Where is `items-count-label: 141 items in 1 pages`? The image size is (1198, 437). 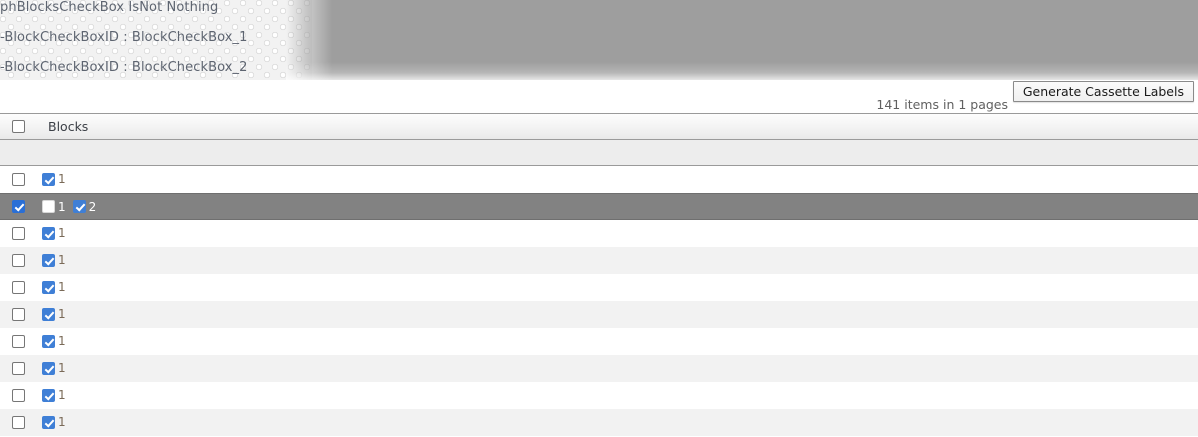 items-count-label: 141 items in 1 pages is located at coordinates (942, 104).